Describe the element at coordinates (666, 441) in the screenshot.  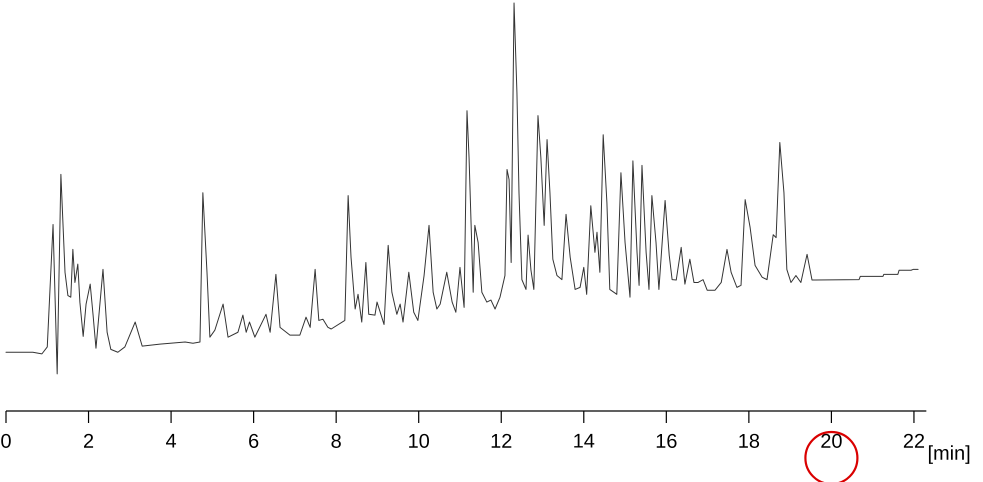
I see `x-tick-label: 16` at that location.